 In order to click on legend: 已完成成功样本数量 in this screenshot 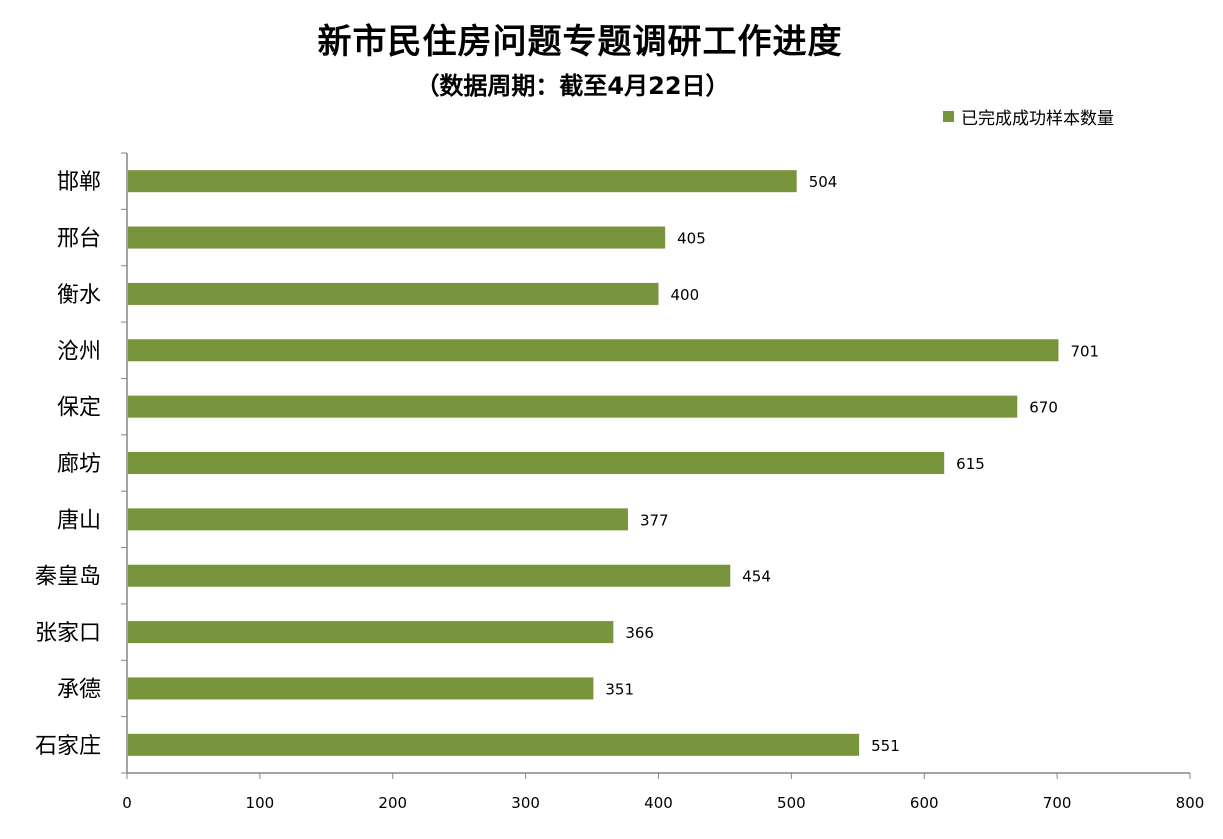, I will do `click(1028, 116)`.